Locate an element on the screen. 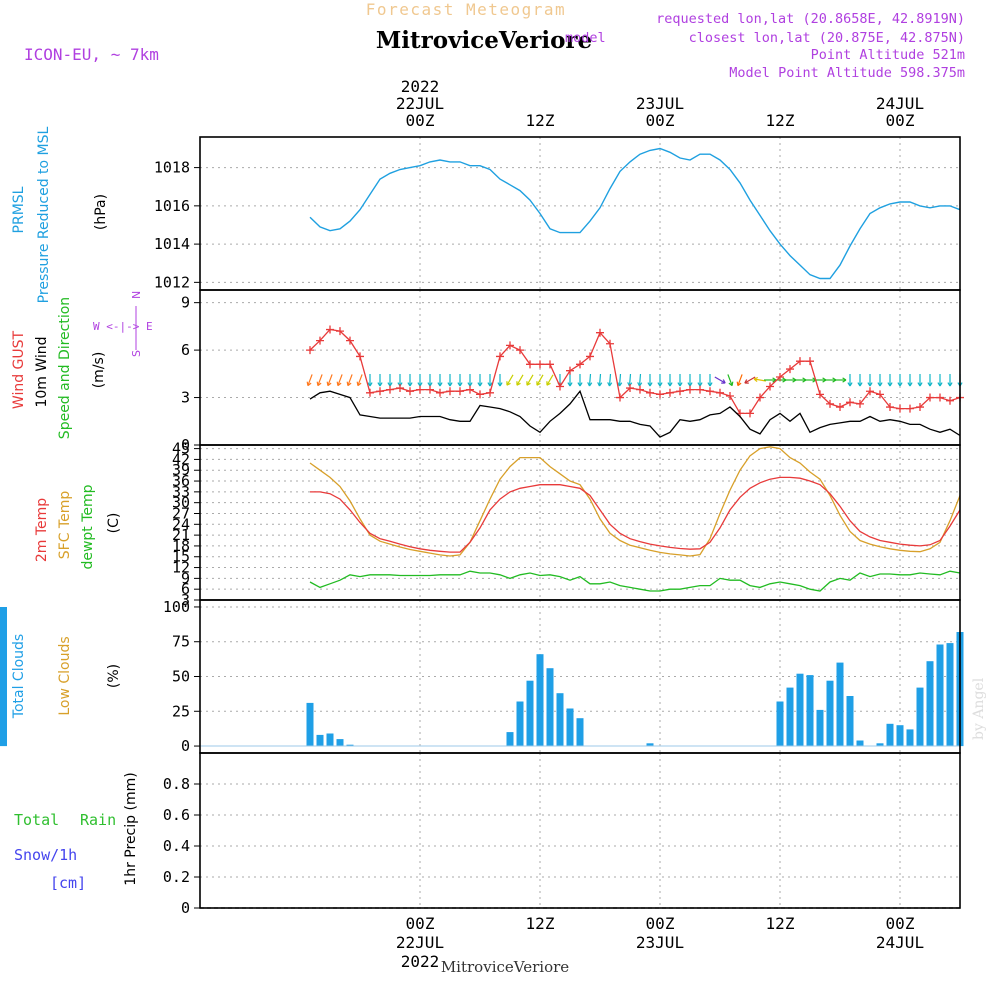 This screenshot has height=1000, width=1000. top-tick-0: 00Z is located at coordinates (420, 120).